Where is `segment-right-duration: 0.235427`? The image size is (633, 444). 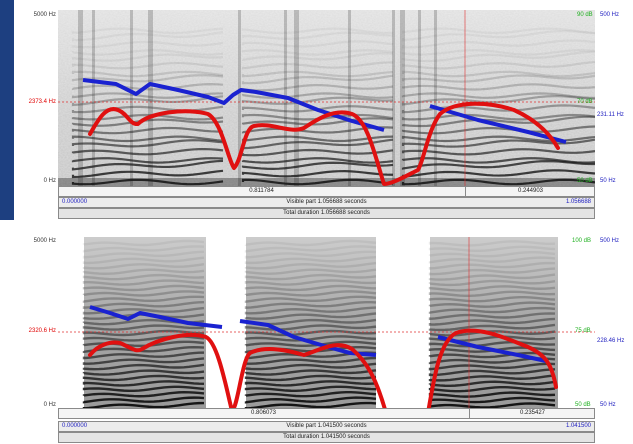
segment-right-duration: 0.235427 is located at coordinates (532, 413).